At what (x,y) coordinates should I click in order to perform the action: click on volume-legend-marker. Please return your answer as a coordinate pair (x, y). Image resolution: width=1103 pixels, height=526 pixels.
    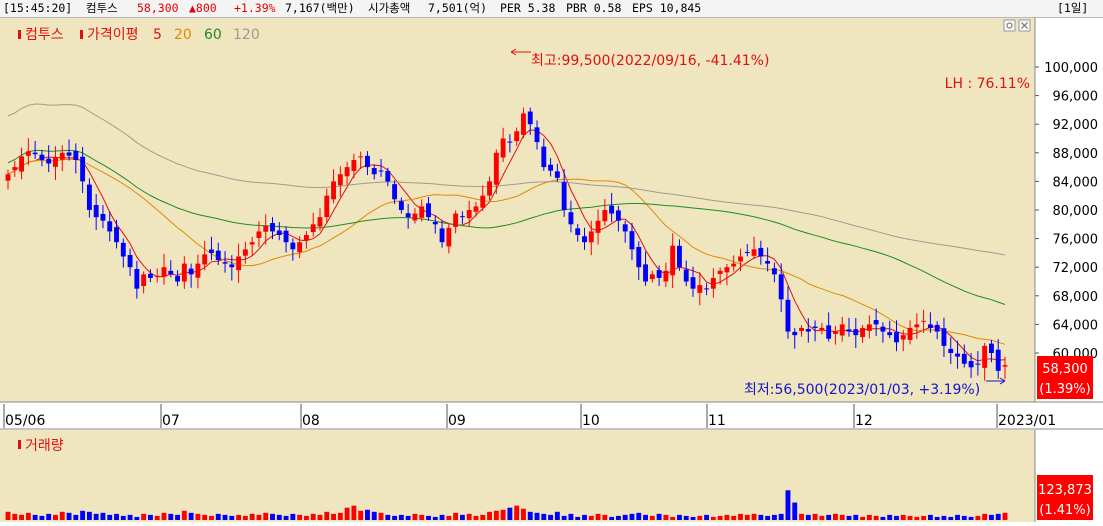
    Looking at the image, I should click on (19, 444).